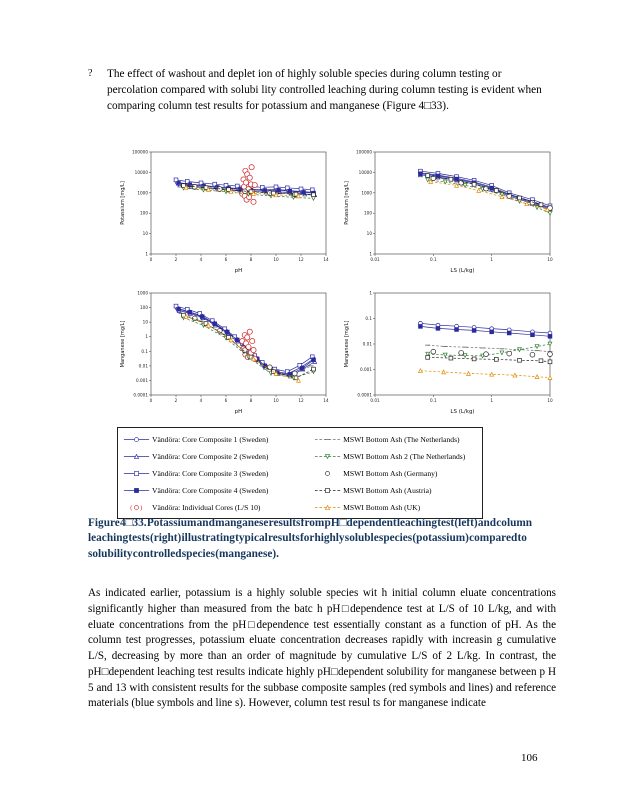  Describe the element at coordinates (210, 473) in the screenshot. I see `legend-label: Vändöra: Core Composite 3 (Sweden)` at that location.